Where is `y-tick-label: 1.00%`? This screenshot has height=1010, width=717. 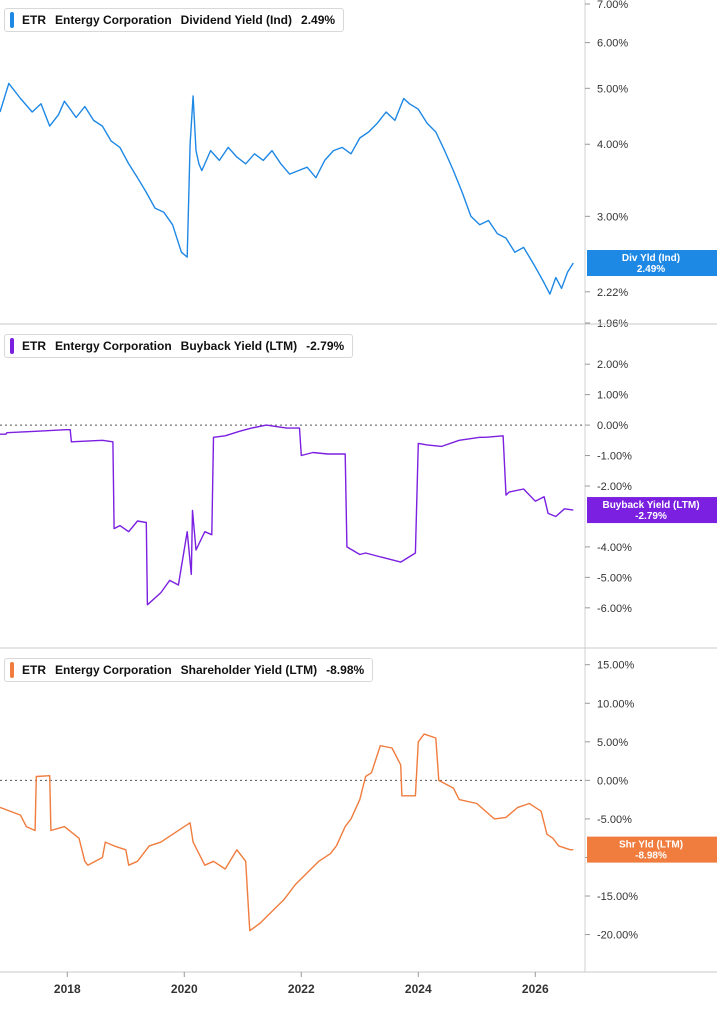
y-tick-label: 1.00% is located at coordinates (612, 396).